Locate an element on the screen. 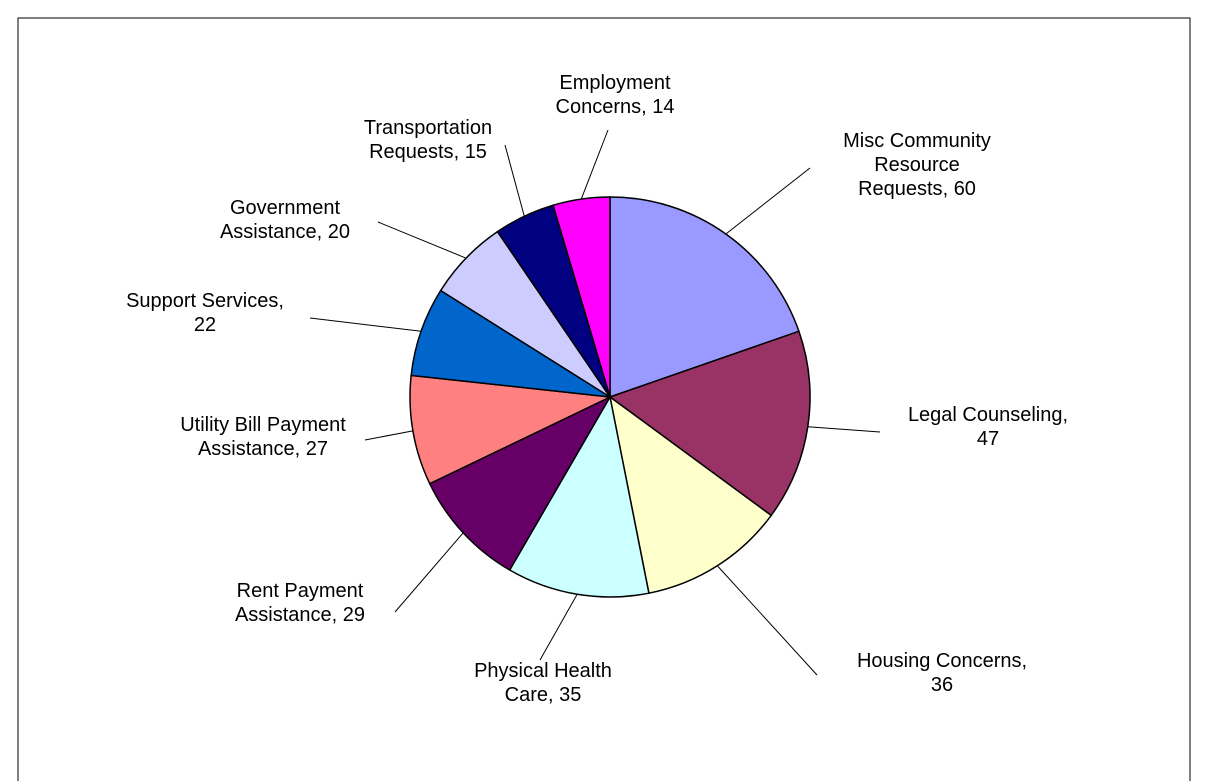 This screenshot has height=781, width=1208. slice-label: Transportation Requests, 15 is located at coordinates (428, 140).